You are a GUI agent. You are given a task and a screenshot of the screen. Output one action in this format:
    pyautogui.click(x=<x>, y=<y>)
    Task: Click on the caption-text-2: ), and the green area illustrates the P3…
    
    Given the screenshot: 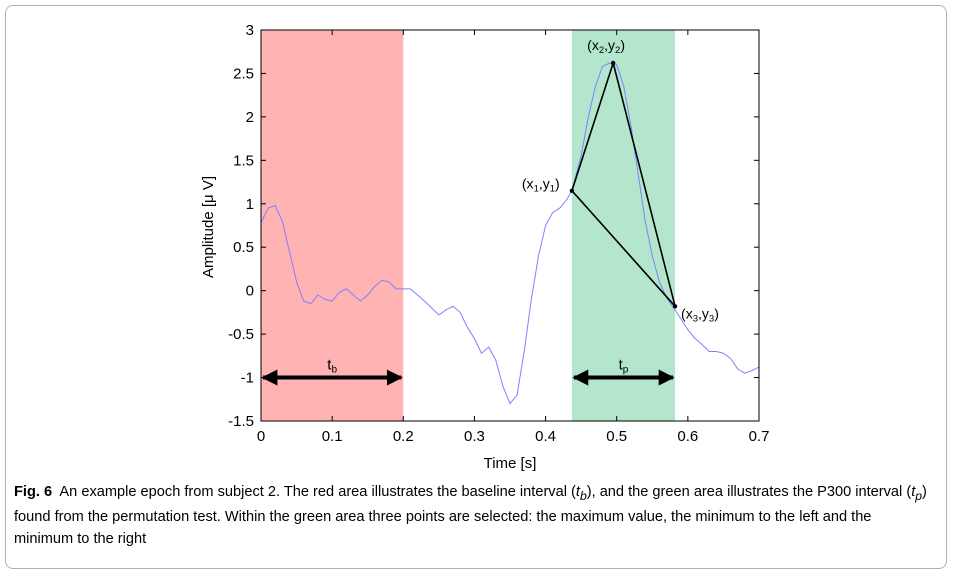 What is the action you would take?
    pyautogui.click(x=749, y=492)
    